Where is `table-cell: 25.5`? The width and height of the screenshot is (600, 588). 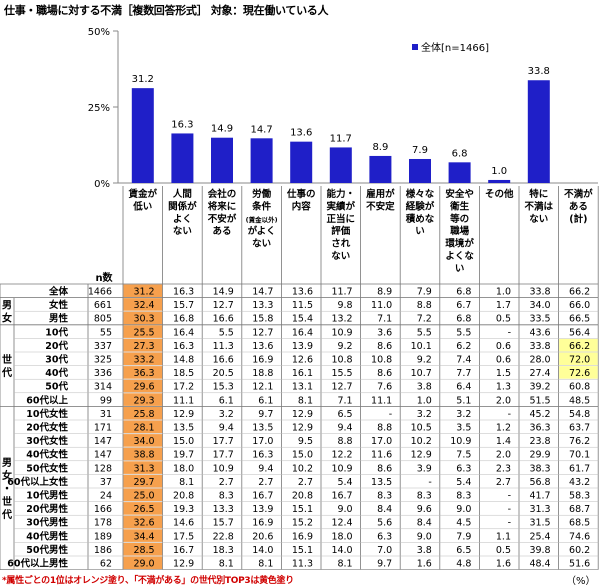
table-cell: 25.5 is located at coordinates (143, 332).